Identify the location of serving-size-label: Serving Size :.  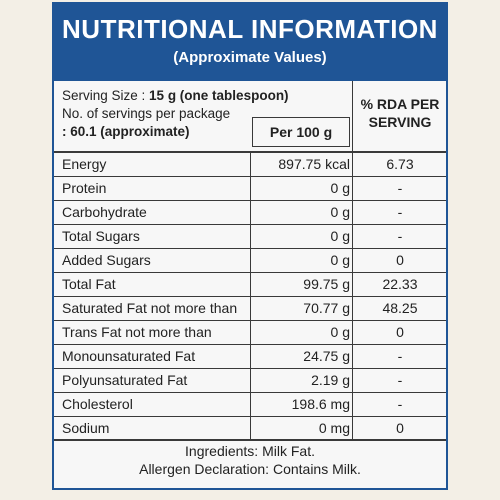
(106, 95).